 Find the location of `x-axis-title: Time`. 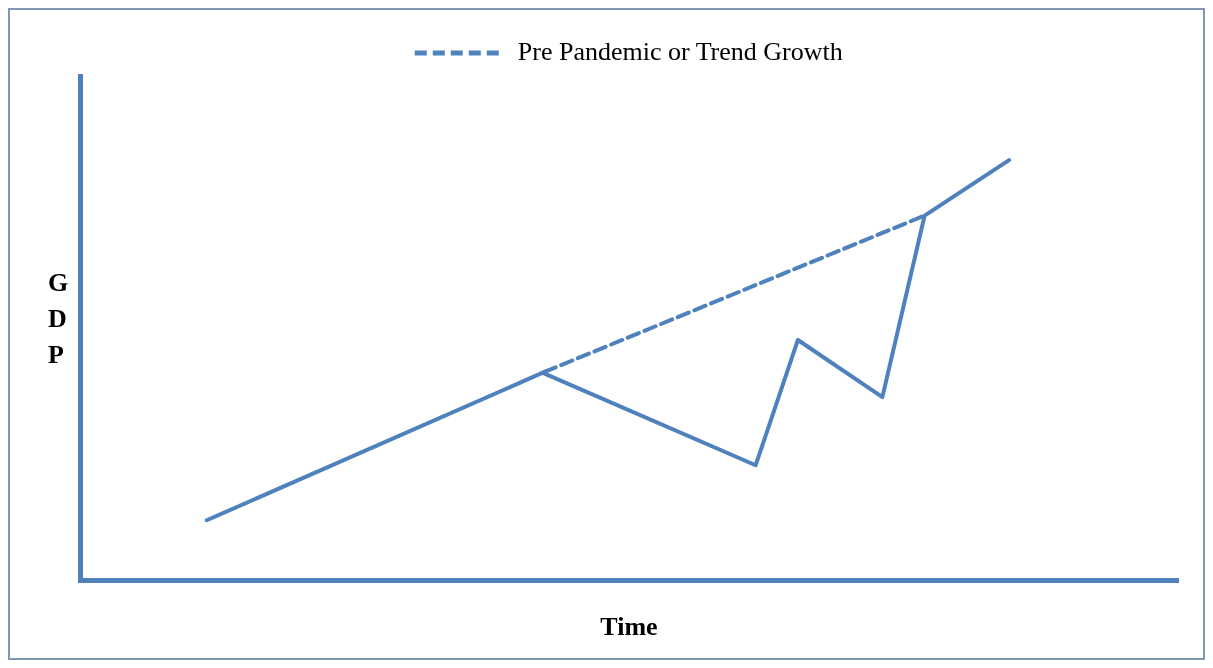

x-axis-title: Time is located at coordinates (629, 627).